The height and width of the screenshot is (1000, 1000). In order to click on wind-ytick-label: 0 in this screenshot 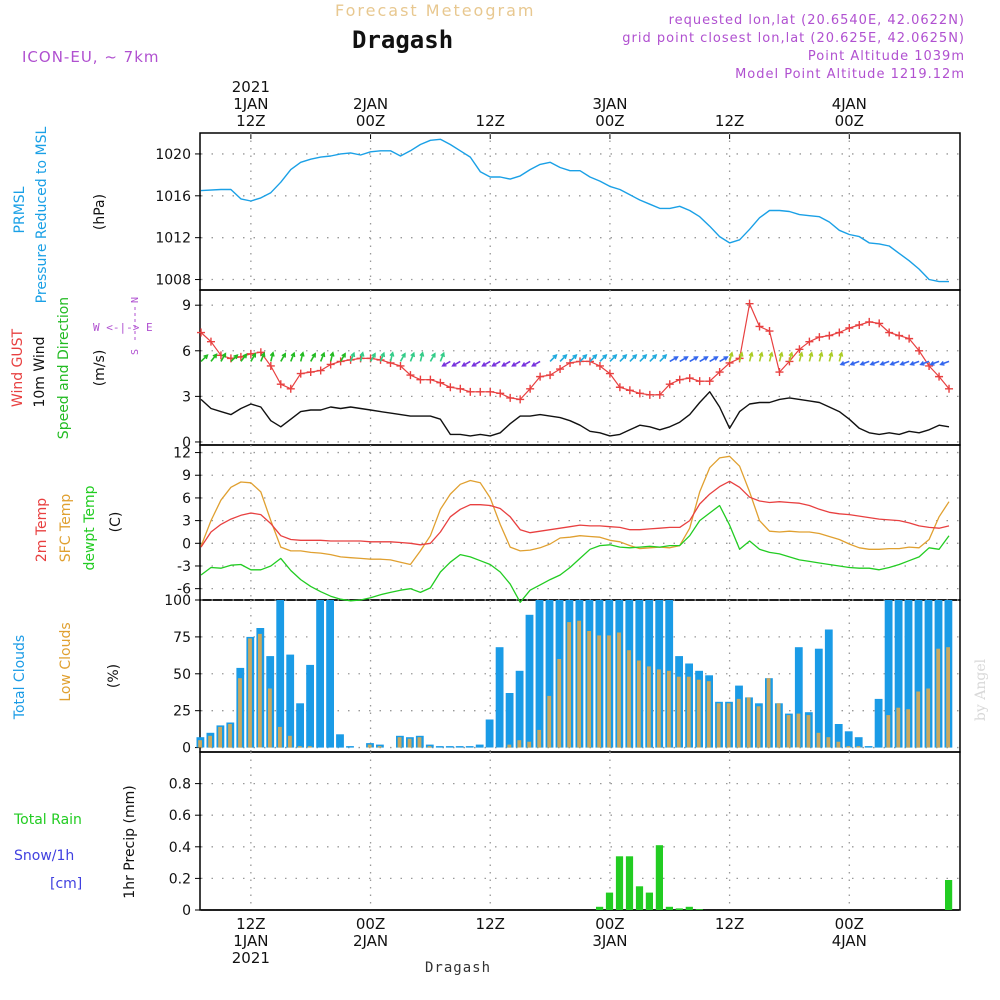, I will do `click(186, 443)`.